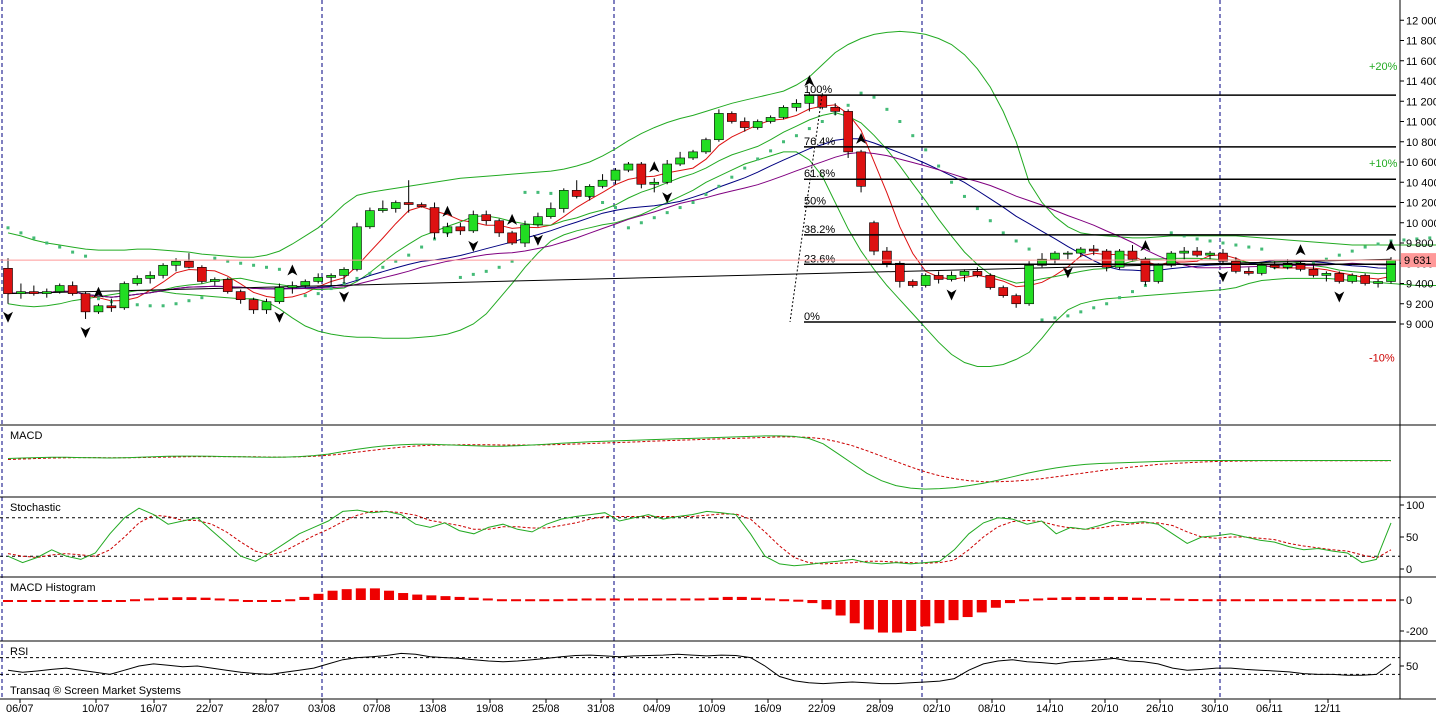  Describe the element at coordinates (1421, 163) in the screenshot. I see `price-tick-label: 10 600` at that location.